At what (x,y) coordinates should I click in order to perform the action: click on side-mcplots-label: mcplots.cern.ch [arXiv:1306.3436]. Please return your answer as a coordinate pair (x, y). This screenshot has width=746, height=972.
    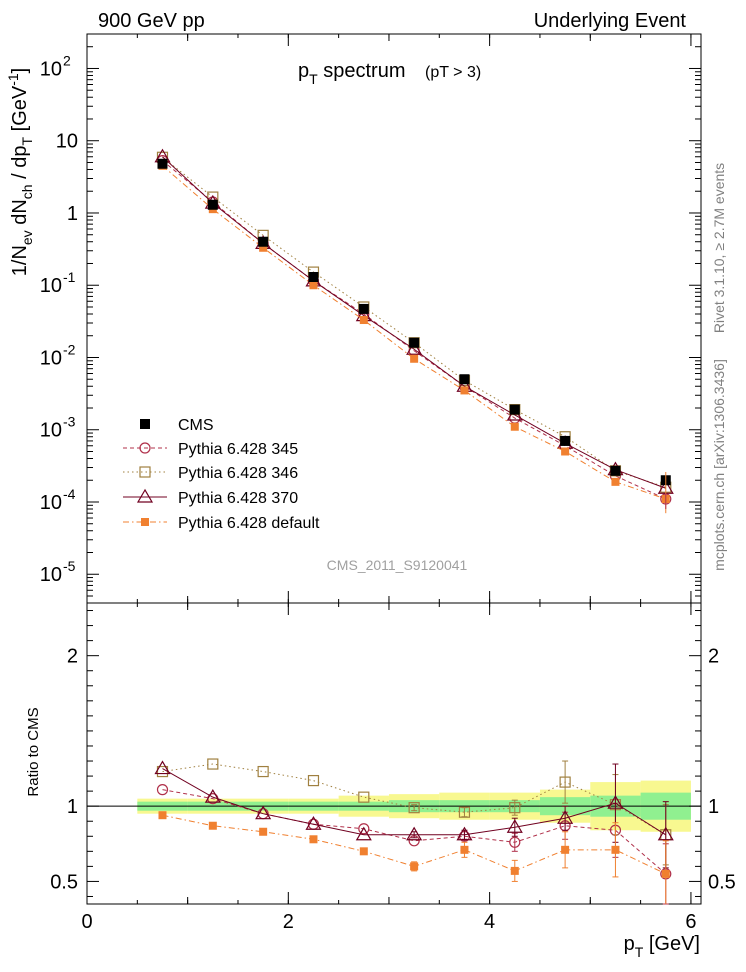
    Looking at the image, I should click on (719, 465).